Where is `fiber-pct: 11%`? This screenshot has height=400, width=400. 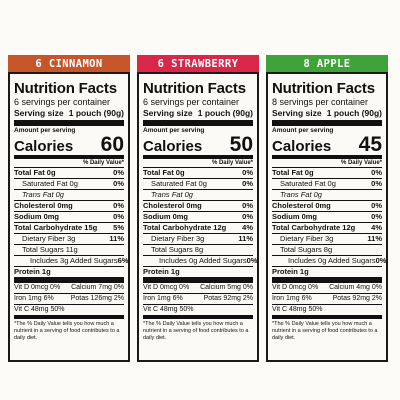
fiber-pct: 11% is located at coordinates (245, 238).